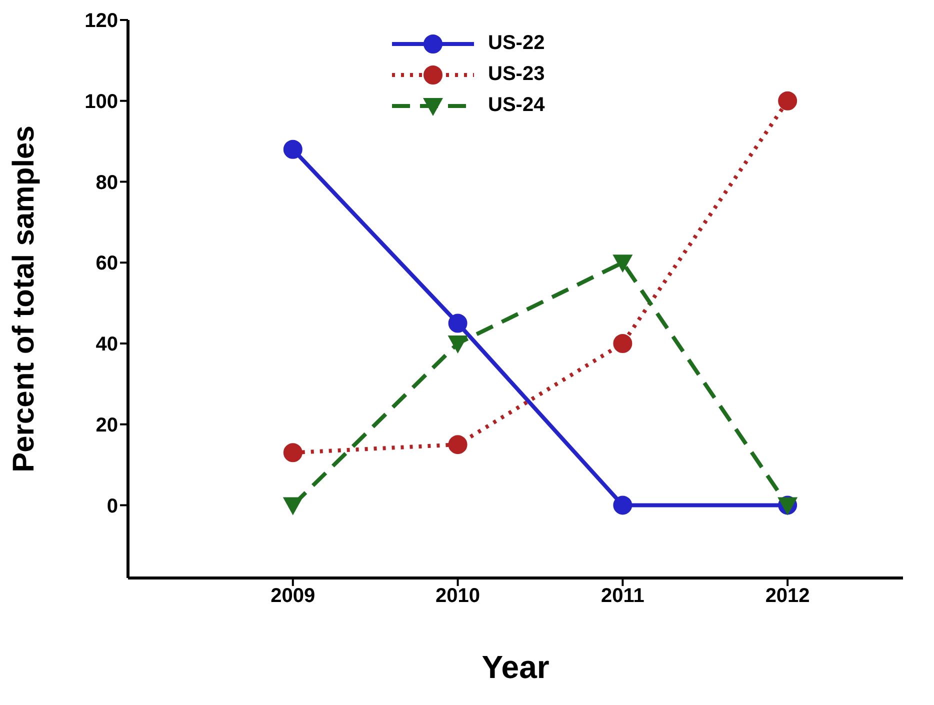 This screenshot has width=934, height=705. I want to click on legend-label: US-24, so click(516, 105).